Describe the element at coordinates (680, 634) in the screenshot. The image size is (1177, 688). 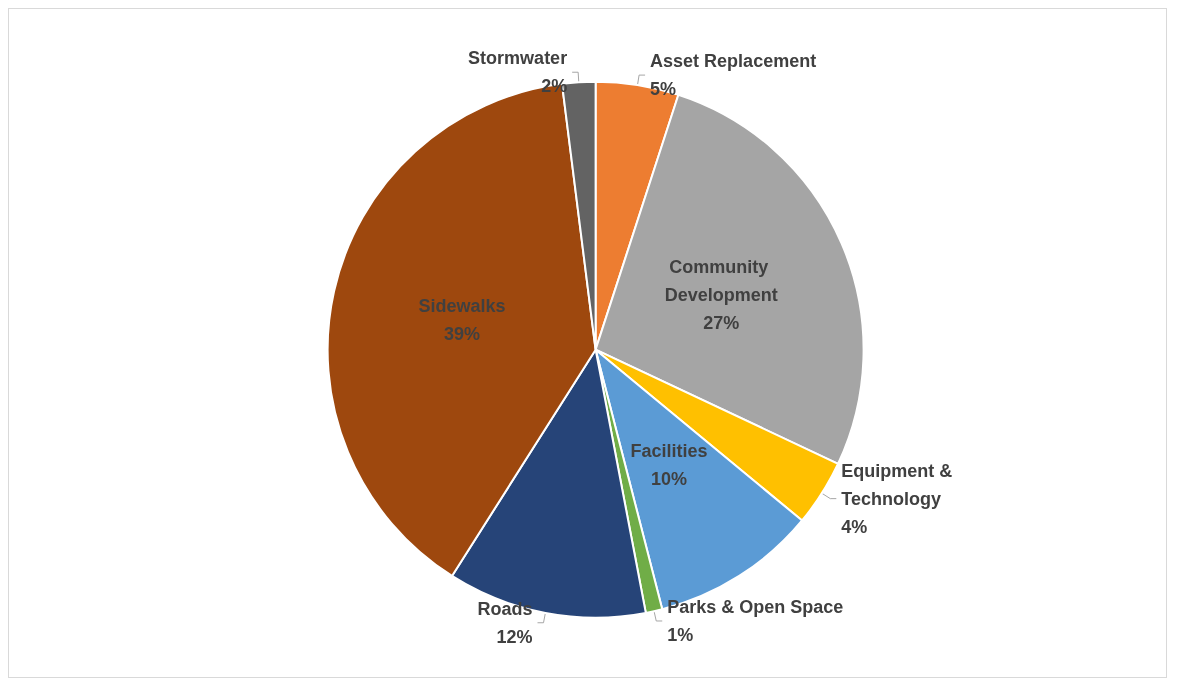
I see `data-label: 1%` at that location.